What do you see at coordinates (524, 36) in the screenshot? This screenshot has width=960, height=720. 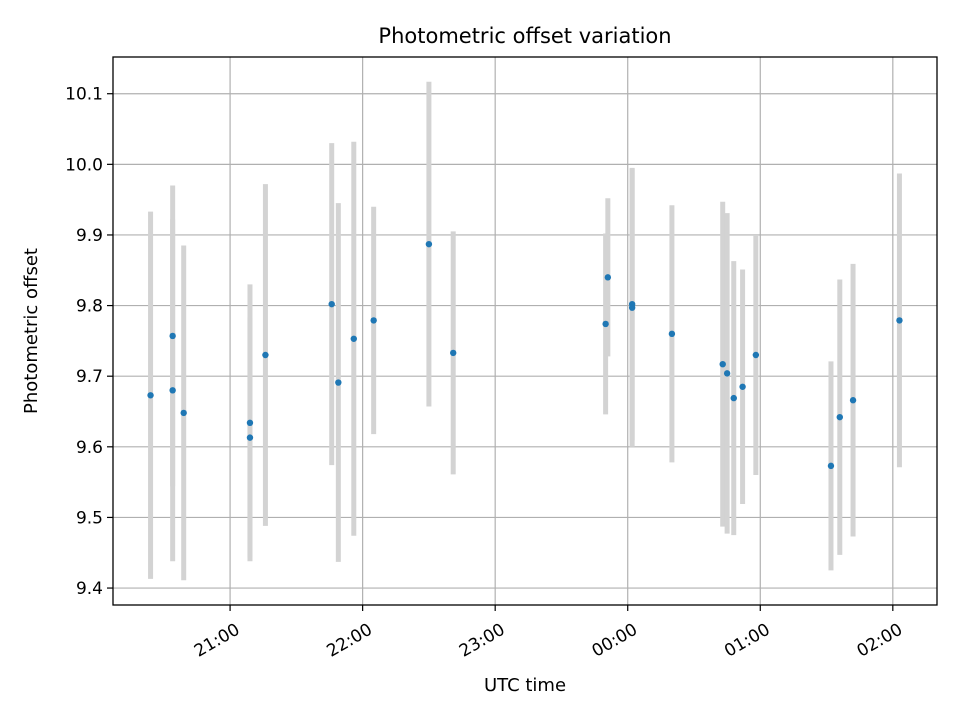 I see `chart-title: Photometric offset variation` at bounding box center [524, 36].